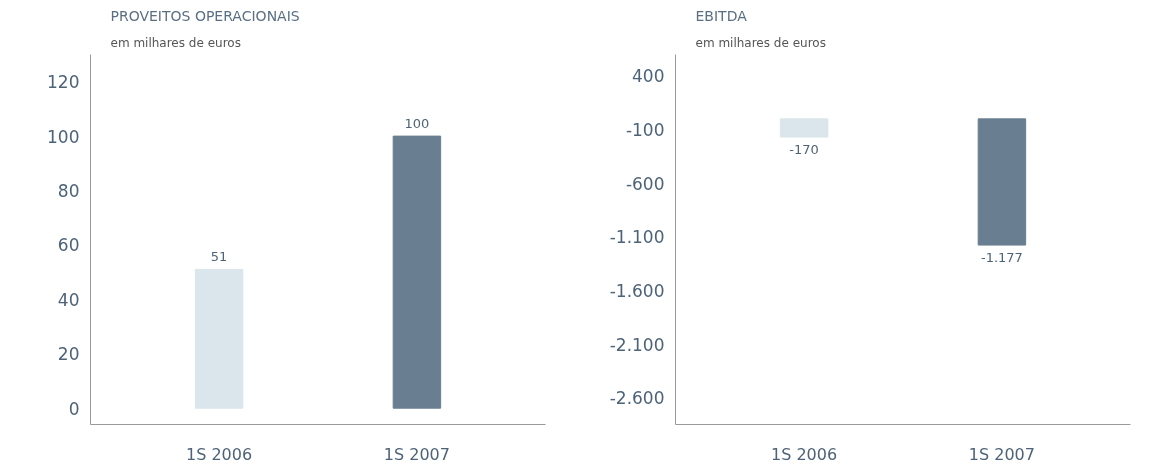  What do you see at coordinates (63, 82) in the screenshot?
I see `y-tick-label: 120` at bounding box center [63, 82].